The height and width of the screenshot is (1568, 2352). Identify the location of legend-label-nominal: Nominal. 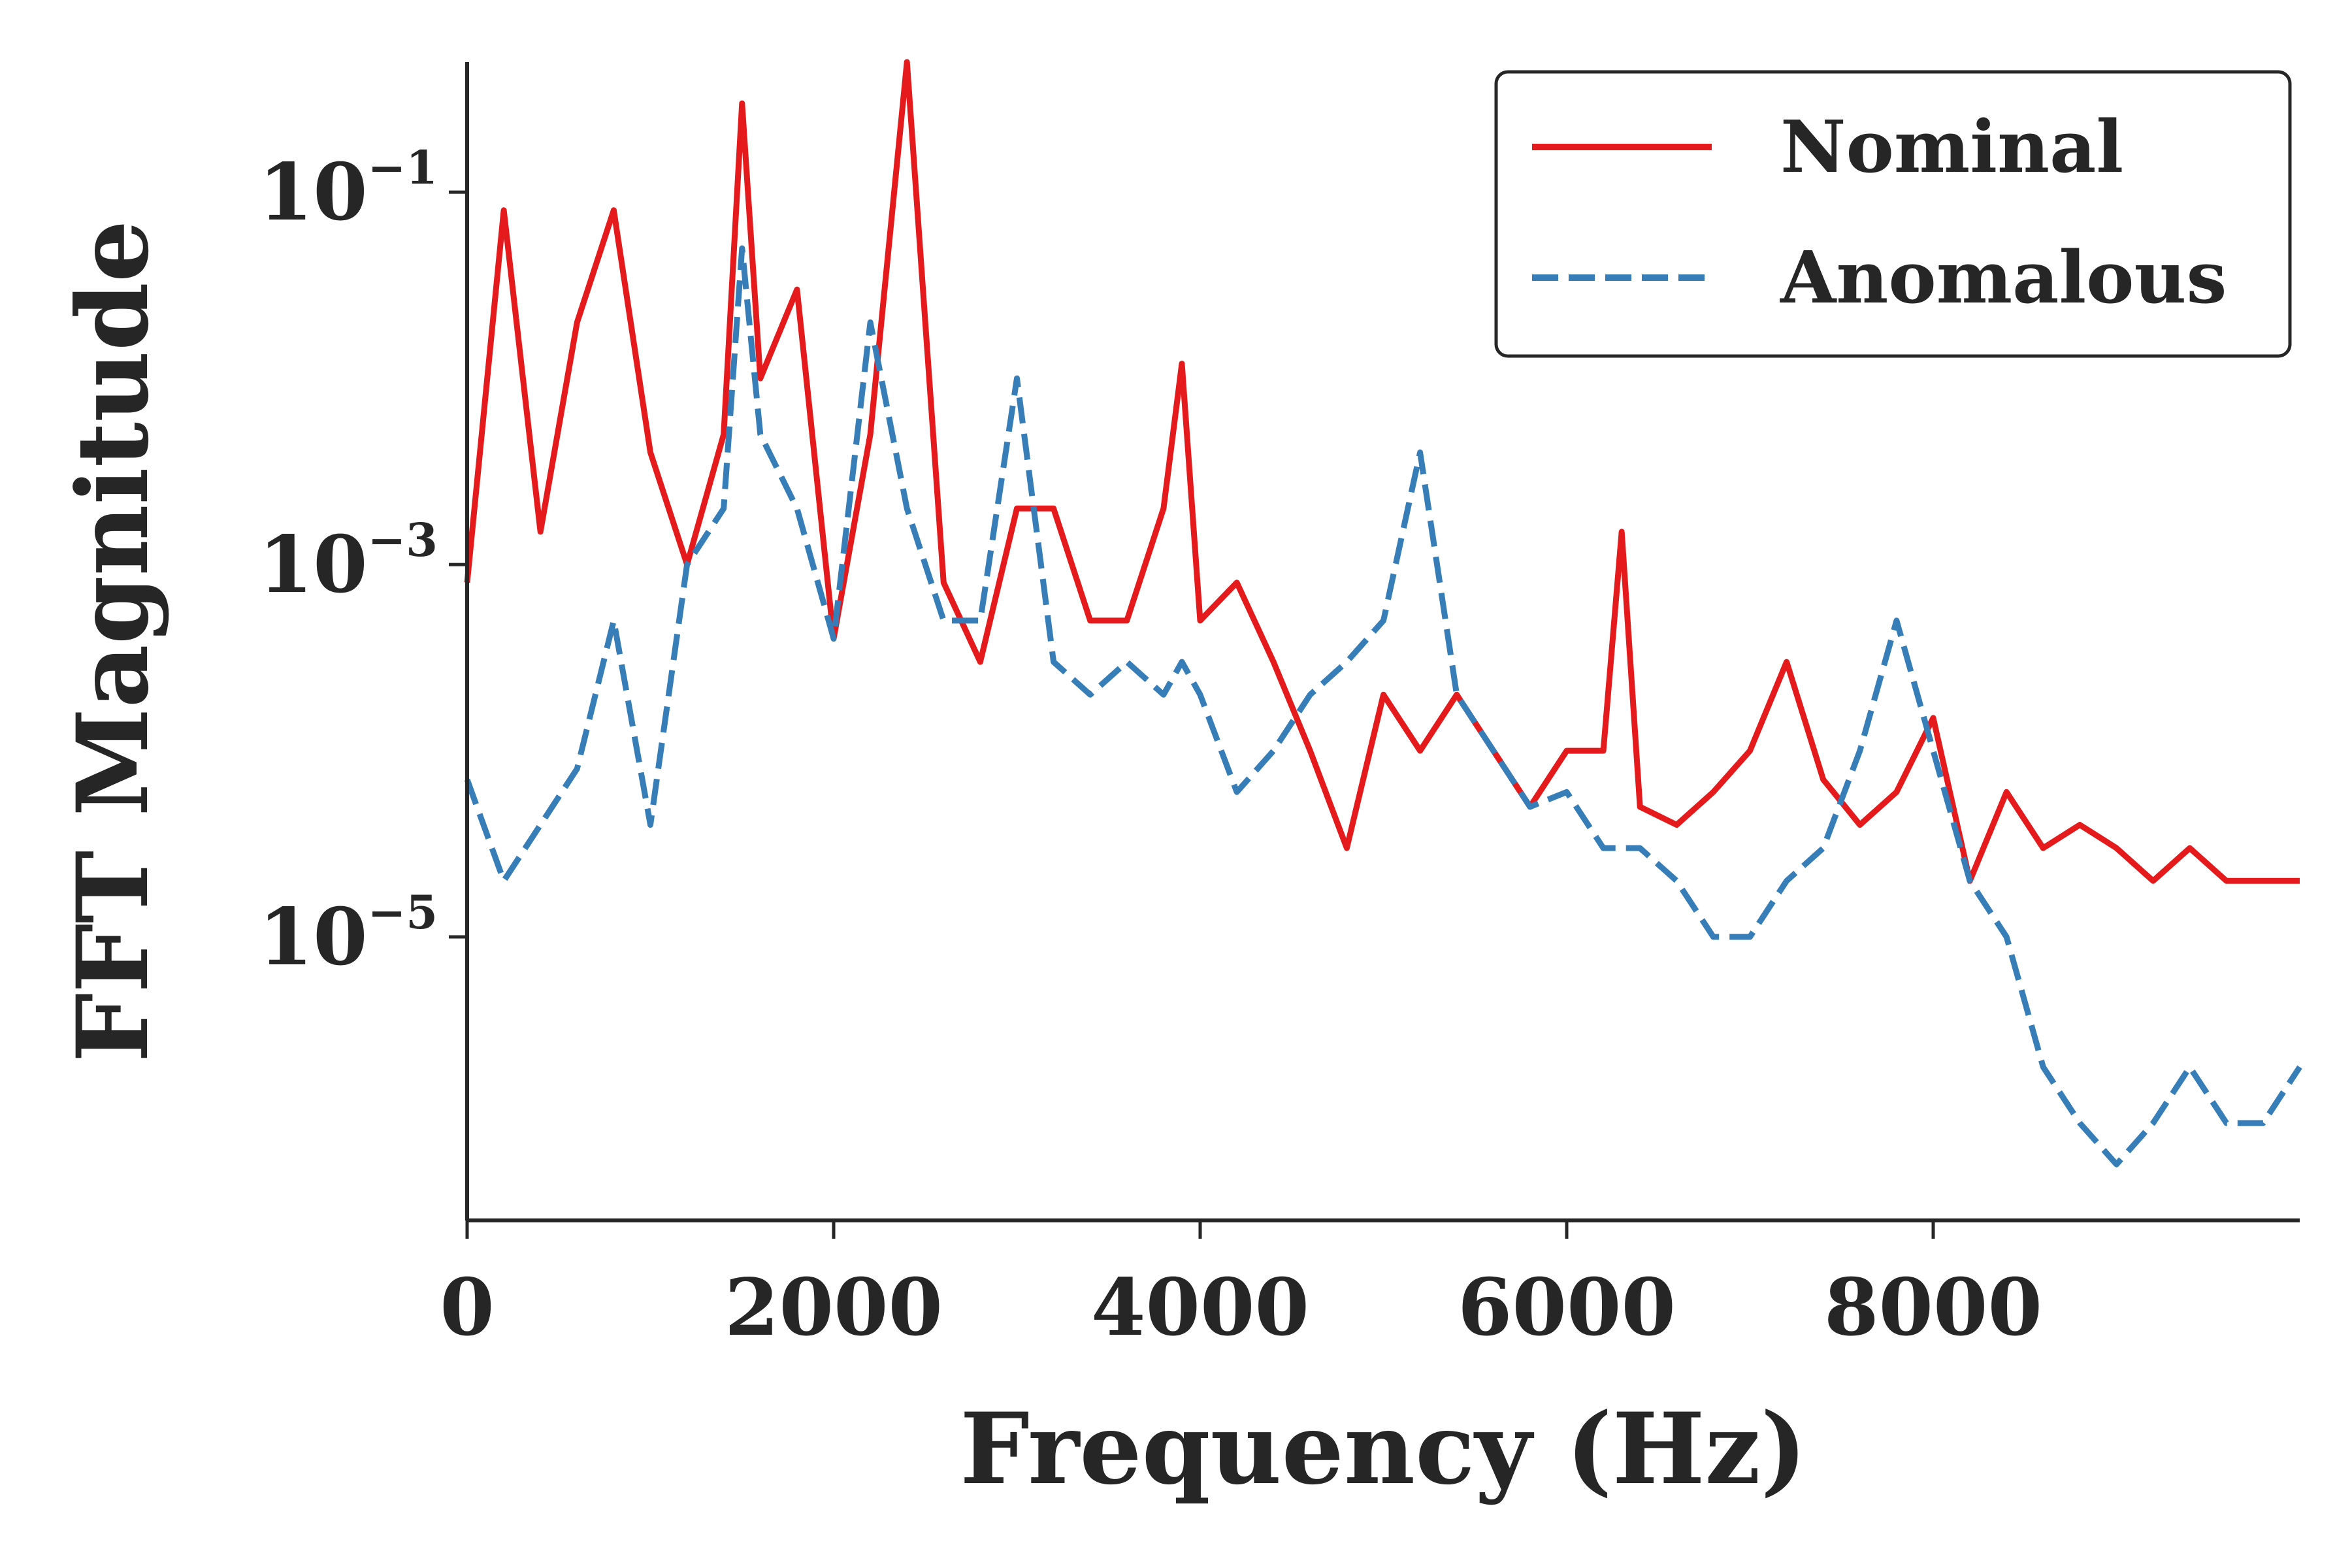
(1951, 147).